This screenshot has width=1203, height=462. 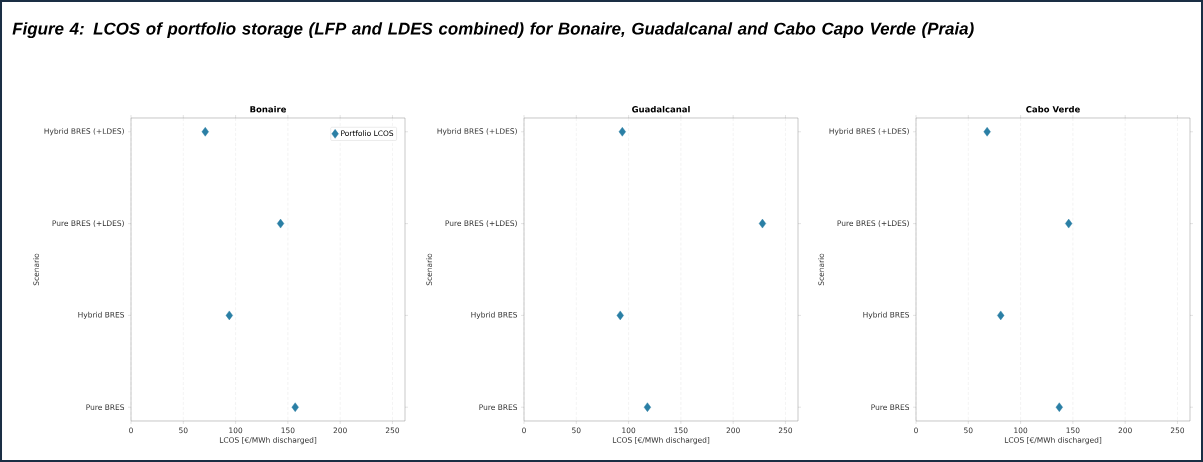 What do you see at coordinates (661, 109) in the screenshot?
I see `chart-title: Guadalcanal` at bounding box center [661, 109].